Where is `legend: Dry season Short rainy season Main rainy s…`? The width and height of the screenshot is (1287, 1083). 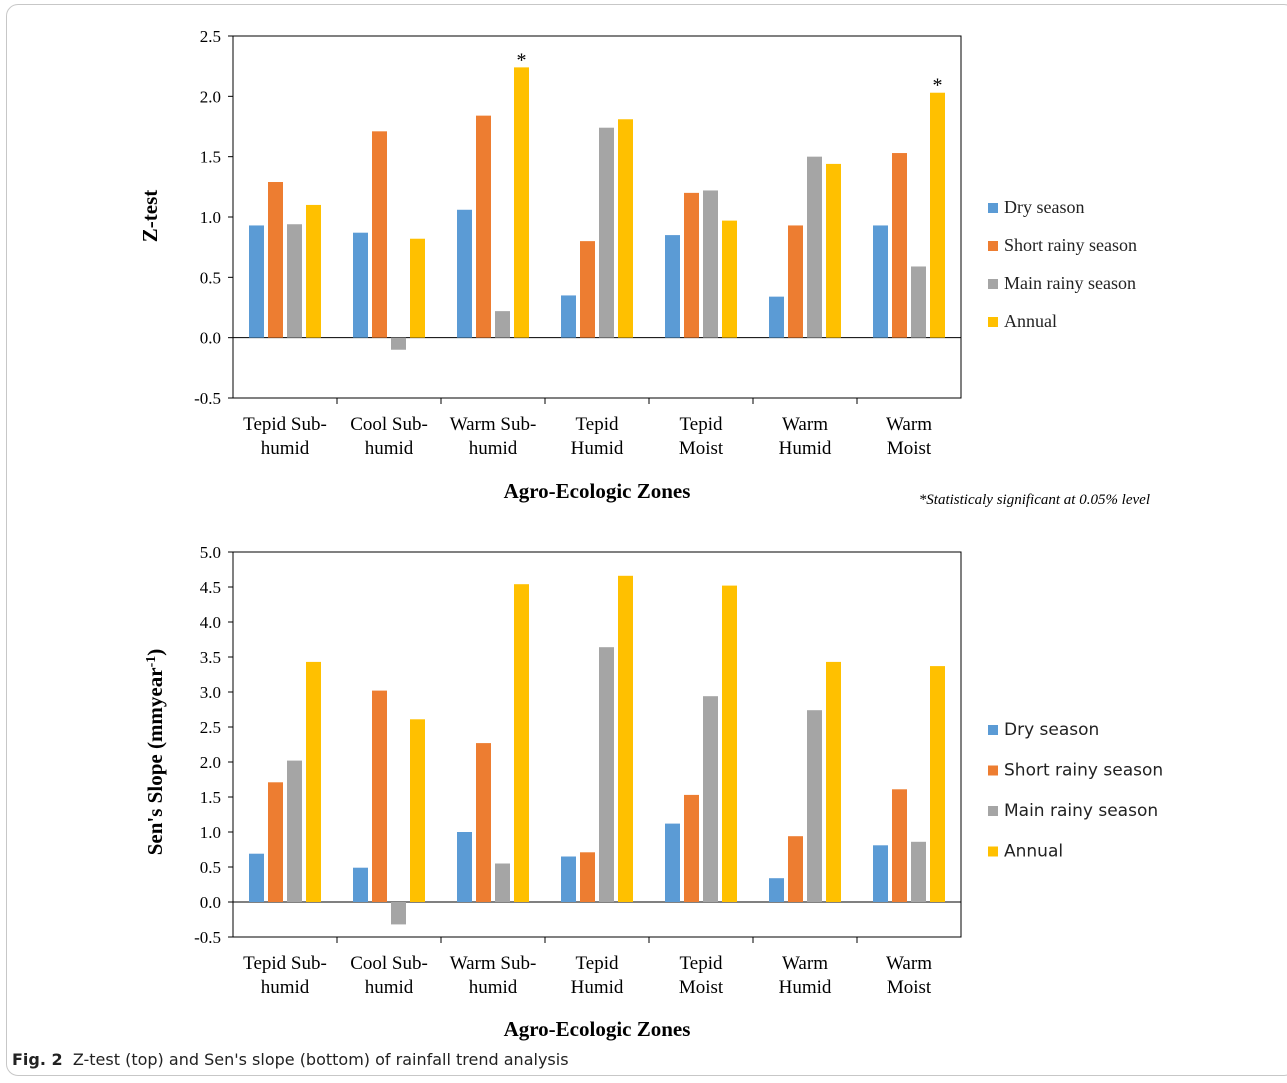
legend: Dry season Short rainy season Main rainy s… is located at coordinates (1075, 791).